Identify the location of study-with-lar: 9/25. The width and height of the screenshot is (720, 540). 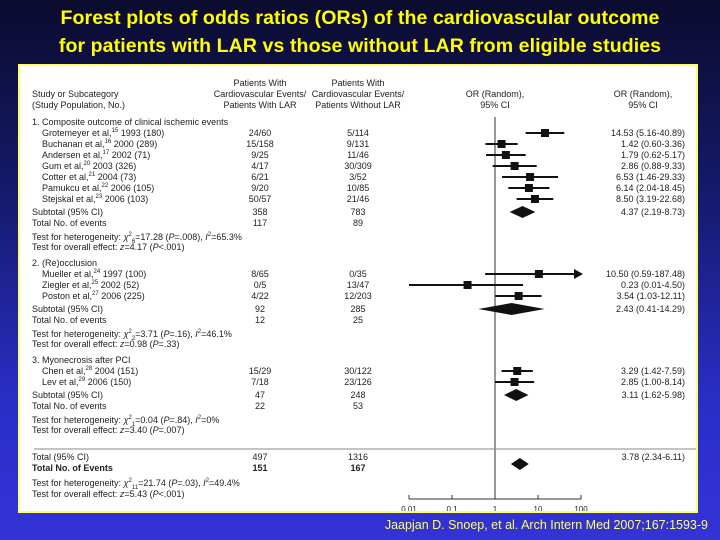
(260, 154).